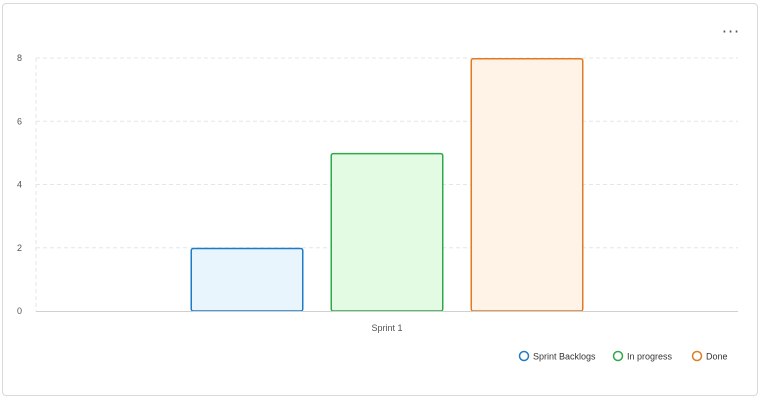 The image size is (763, 402). I want to click on bar-in-progress, so click(387, 232).